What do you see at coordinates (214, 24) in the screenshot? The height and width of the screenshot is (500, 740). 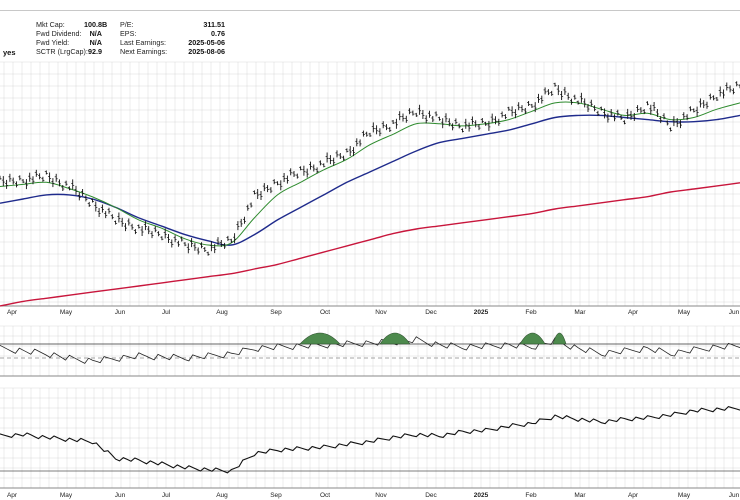 I see `stat-value: 311.51` at bounding box center [214, 24].